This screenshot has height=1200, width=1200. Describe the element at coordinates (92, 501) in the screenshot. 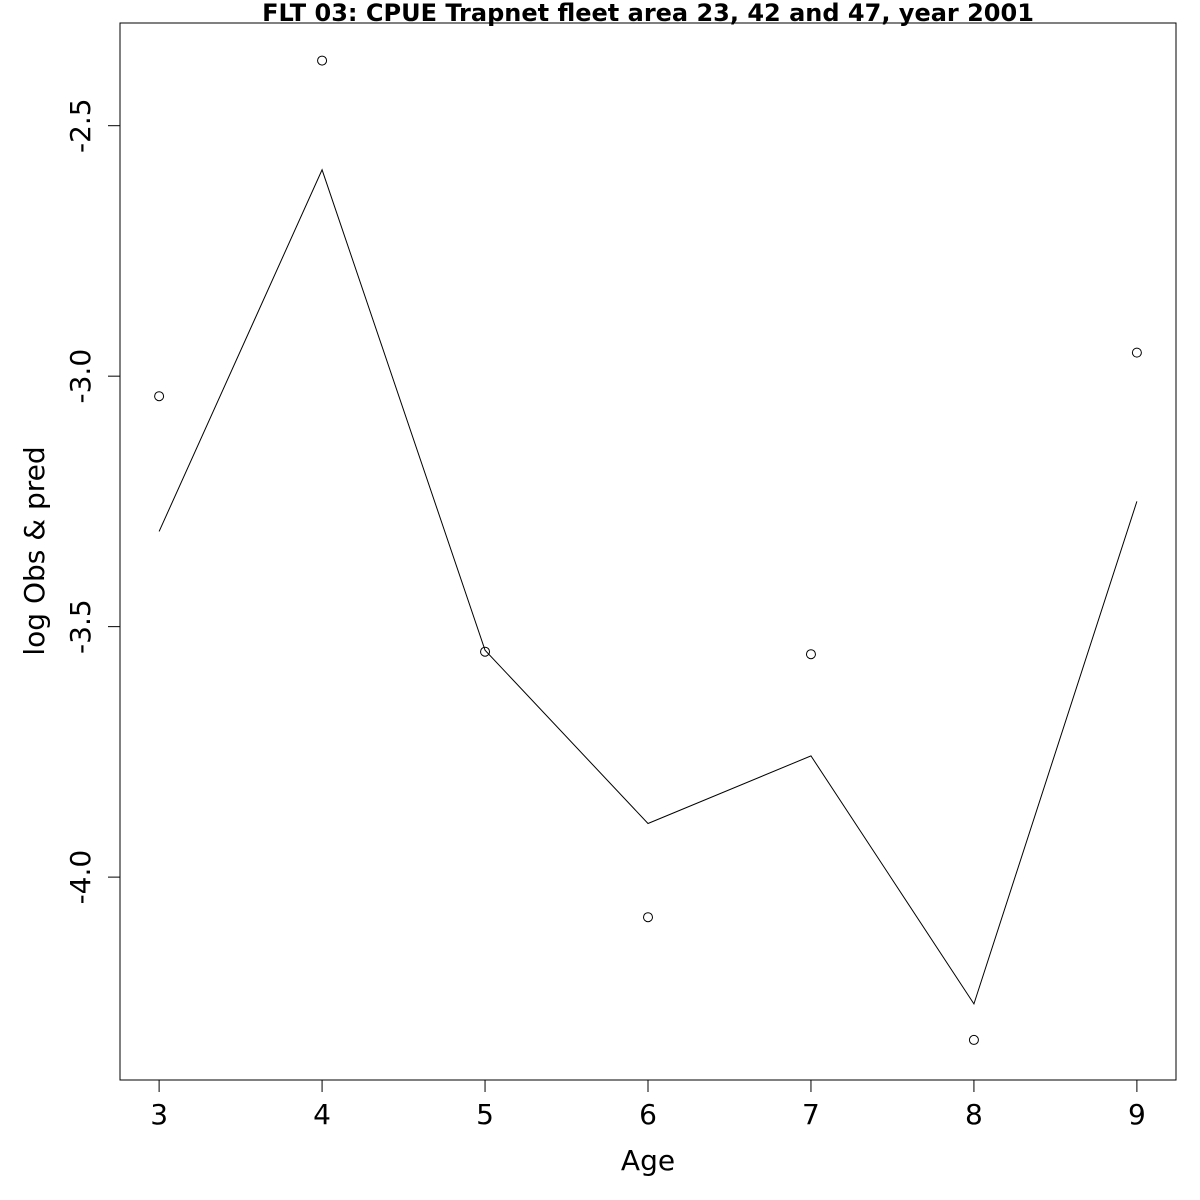

I see `y-axis: -2.5 -3.0 -3.5 -4.0` at that location.